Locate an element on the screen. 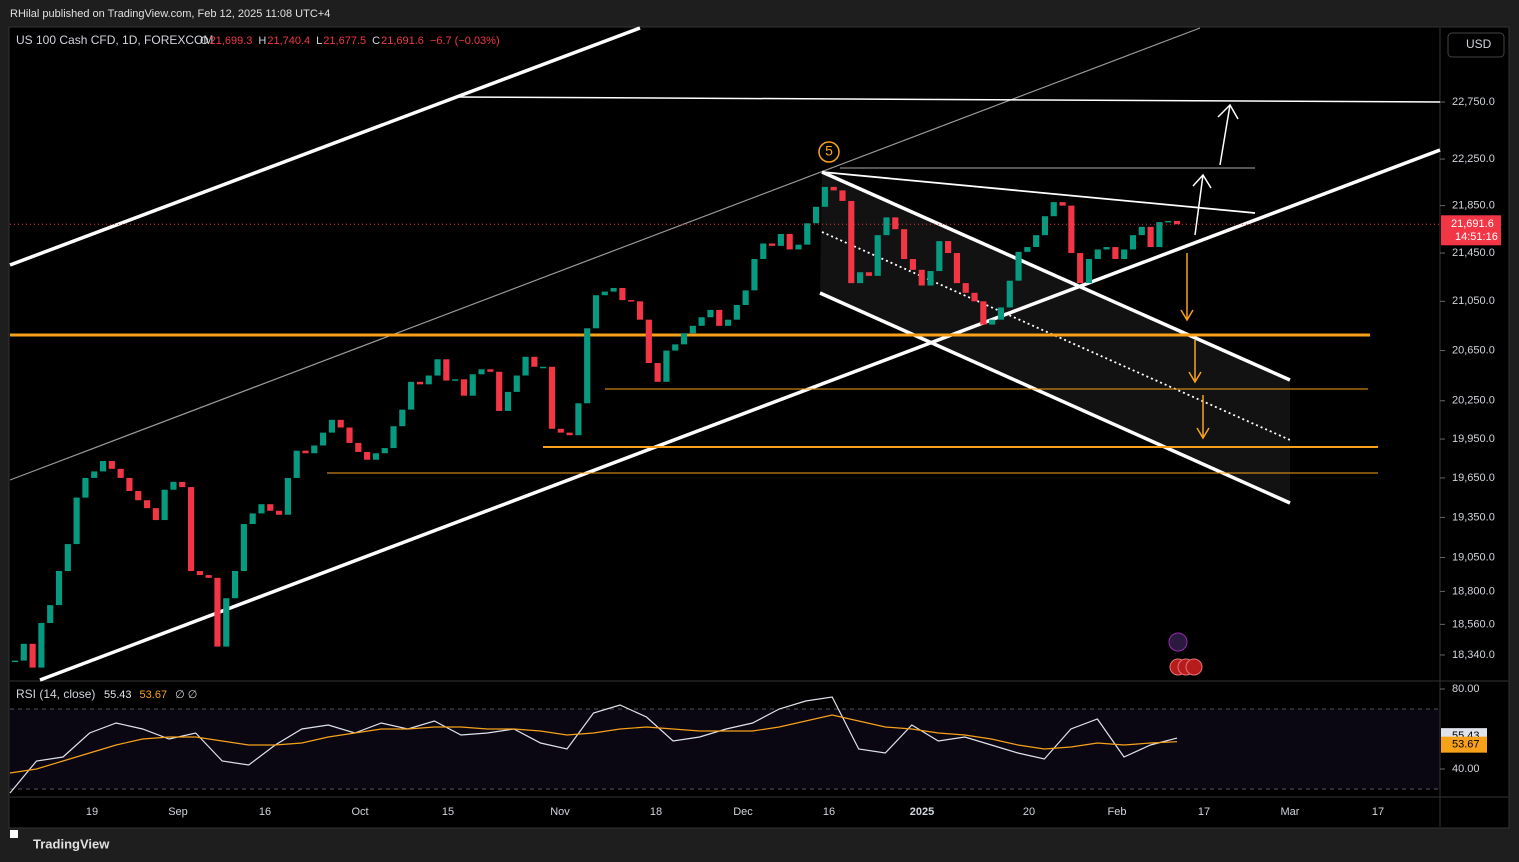  rsi-title: RSI (14, close) is located at coordinates (55, 694).